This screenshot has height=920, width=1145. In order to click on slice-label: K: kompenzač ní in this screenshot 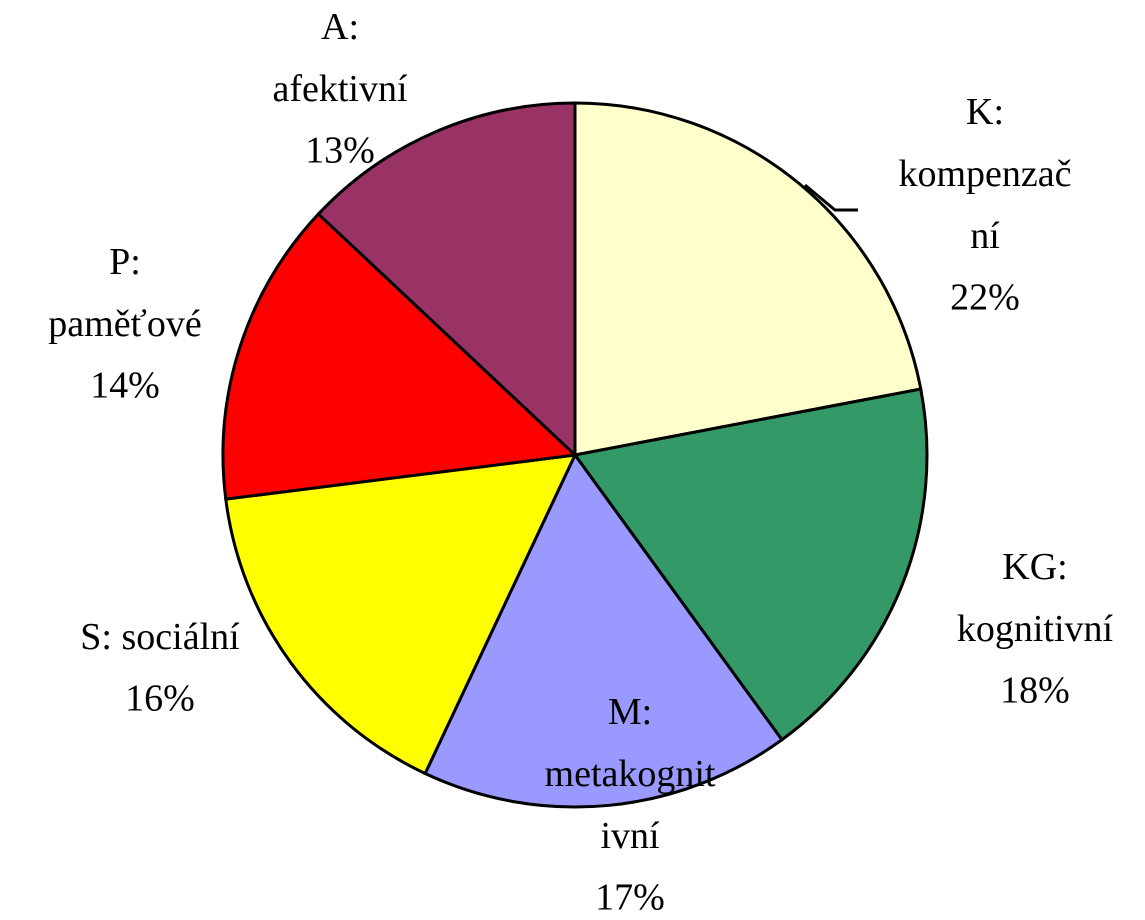, I will do `click(984, 174)`.